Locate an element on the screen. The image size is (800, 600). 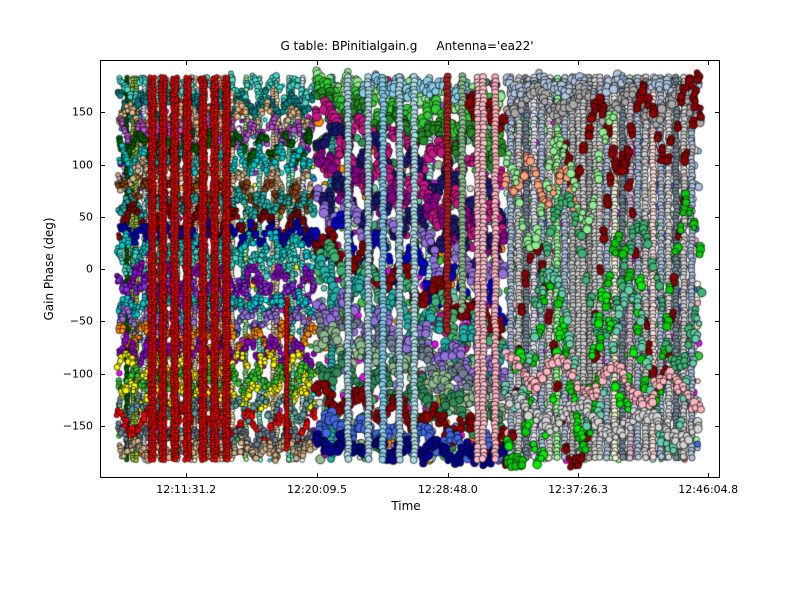
x-tick-label: 12:20:09.5 is located at coordinates (317, 489).